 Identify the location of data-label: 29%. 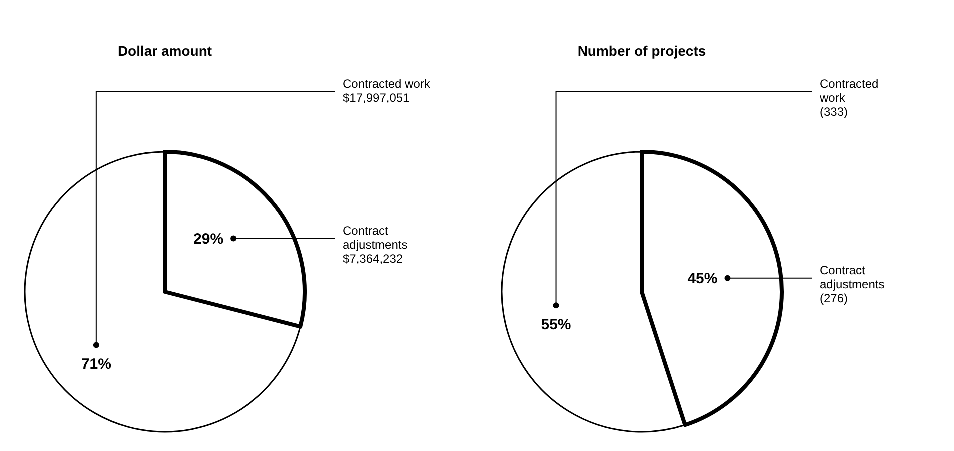
(209, 239).